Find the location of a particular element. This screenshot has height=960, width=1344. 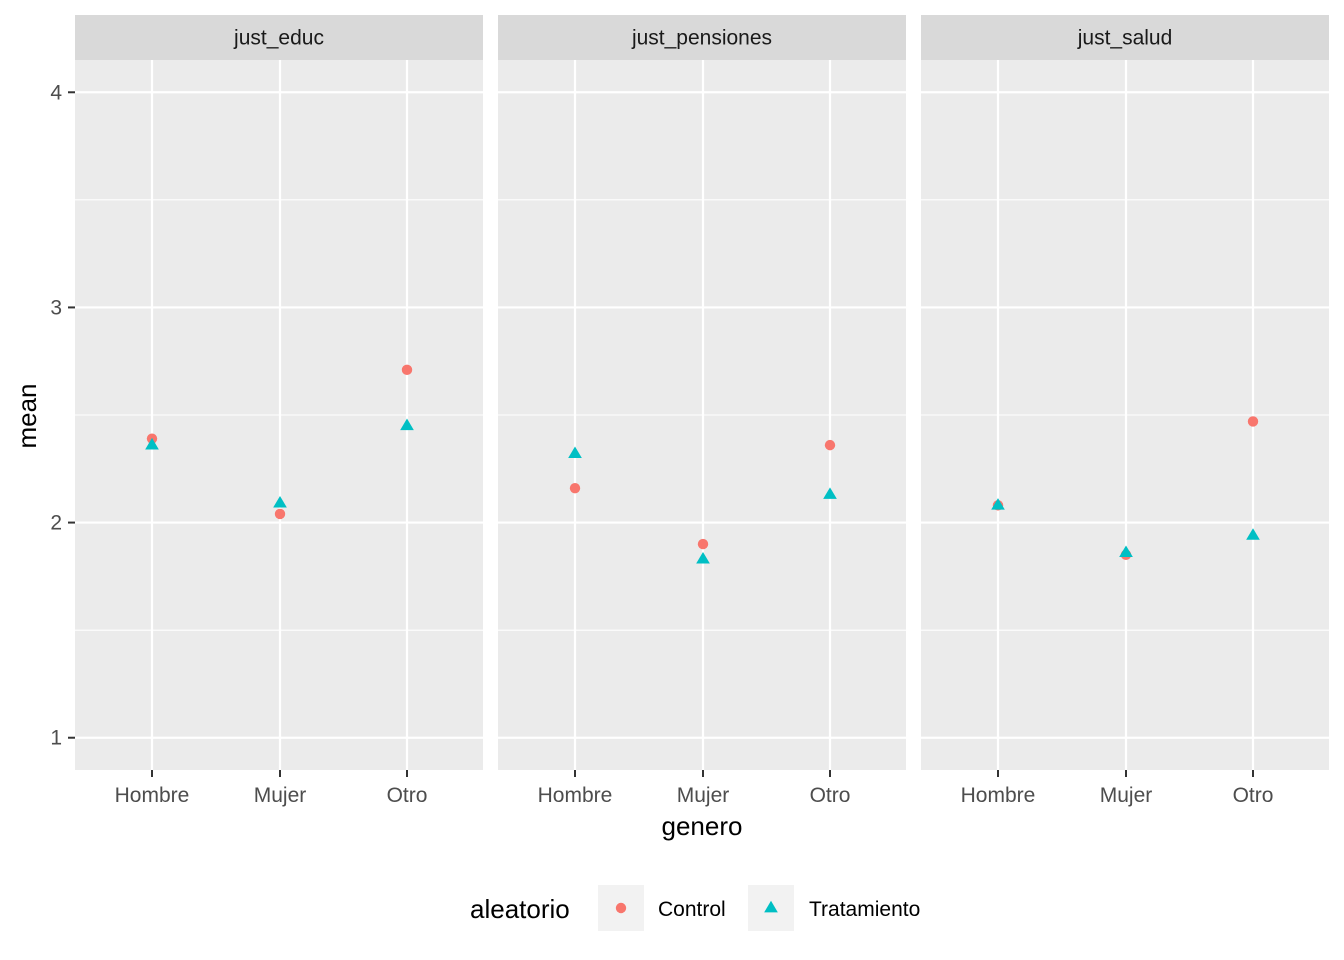

panel-strip-label: just_salud is located at coordinates (1125, 38).